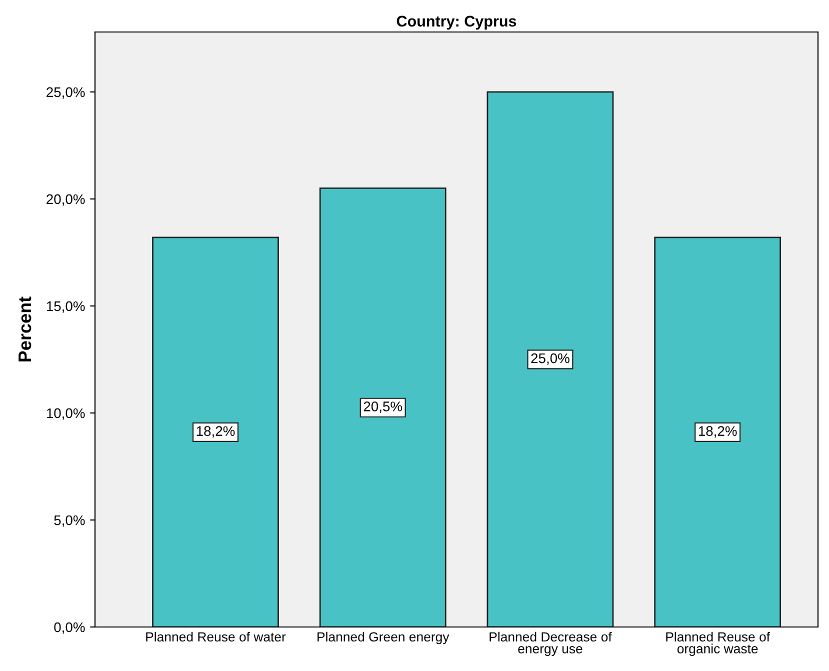  I want to click on y-tick-label: 10,0%, so click(65, 414).